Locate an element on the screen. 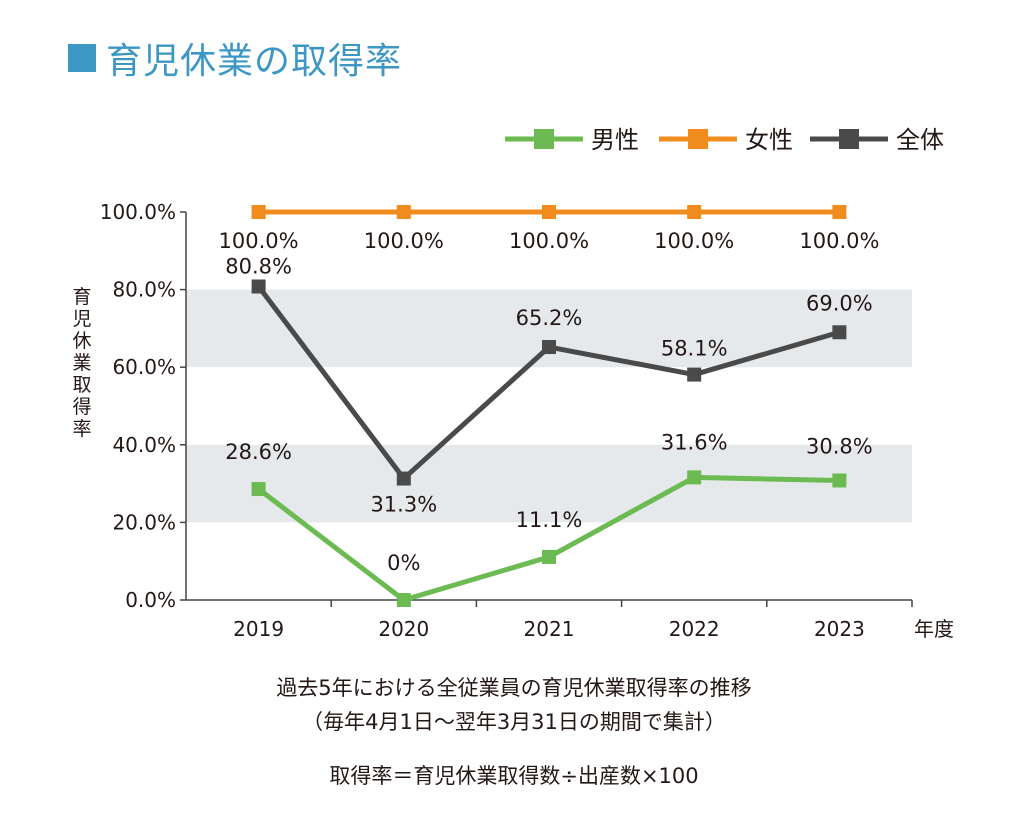  legend-marker-全体 is located at coordinates (849, 139).